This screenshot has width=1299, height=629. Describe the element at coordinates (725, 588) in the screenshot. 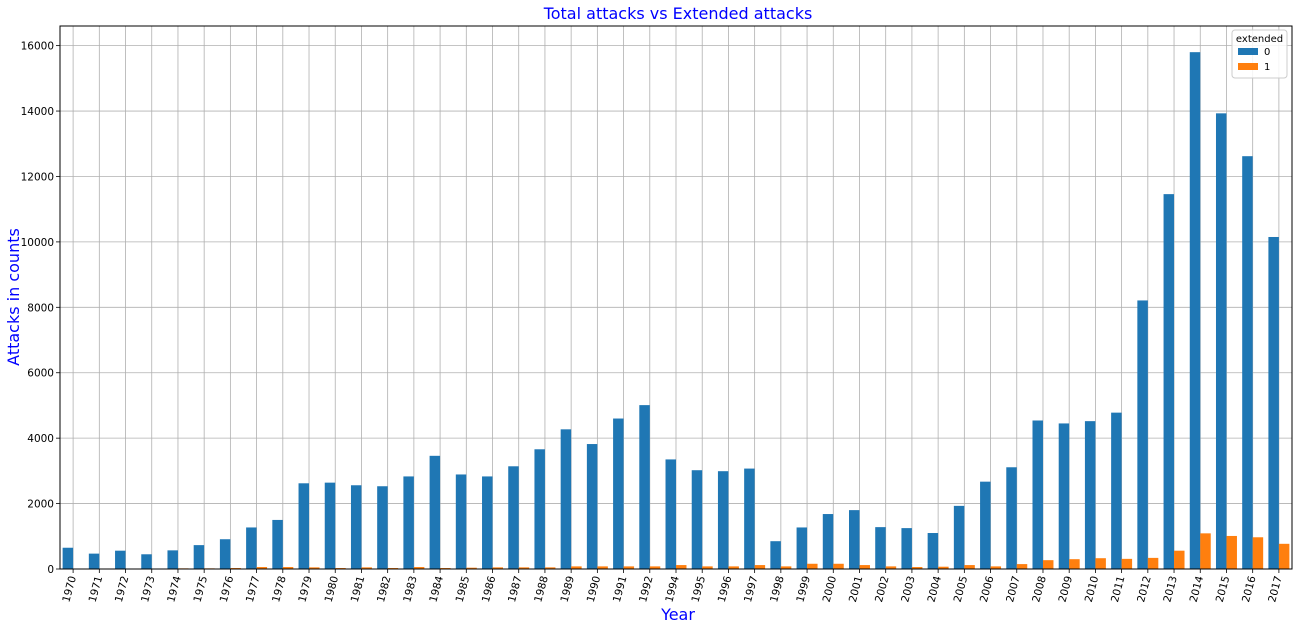

I see `x-tick-label: 1996` at that location.